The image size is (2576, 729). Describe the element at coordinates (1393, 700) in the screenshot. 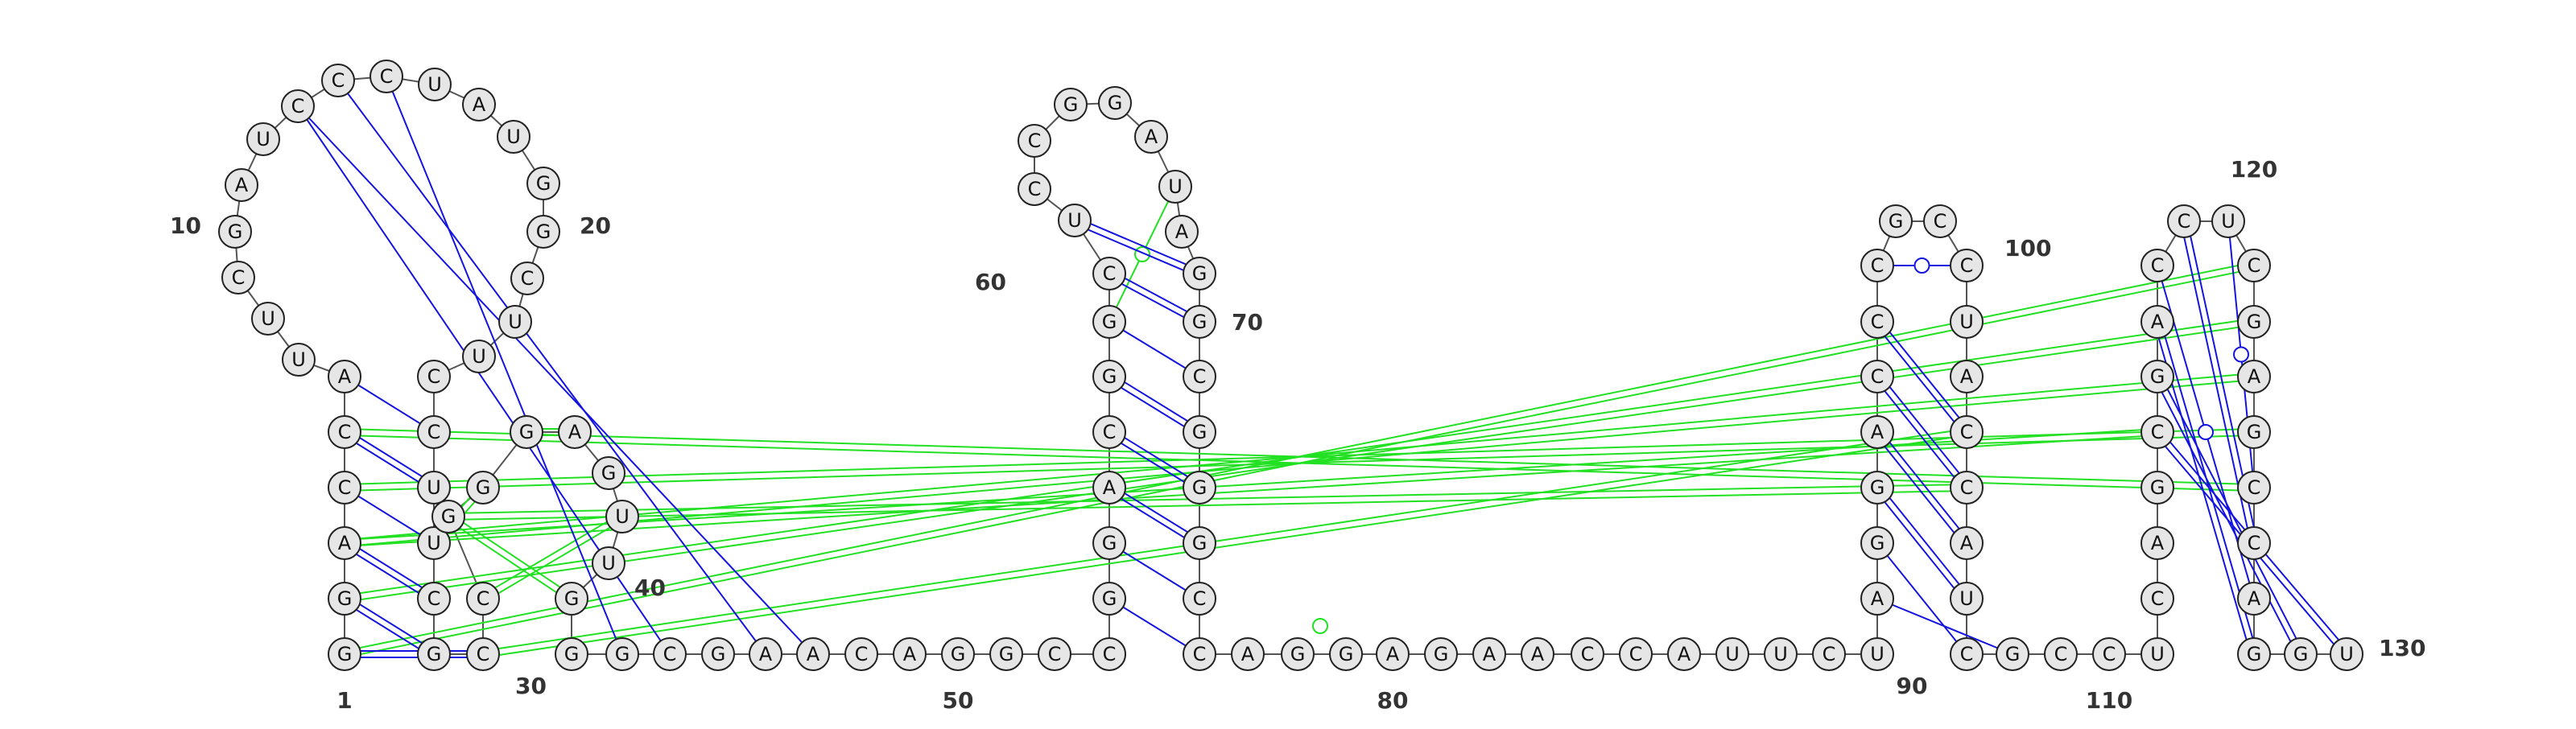

I see `position-label: 80` at that location.